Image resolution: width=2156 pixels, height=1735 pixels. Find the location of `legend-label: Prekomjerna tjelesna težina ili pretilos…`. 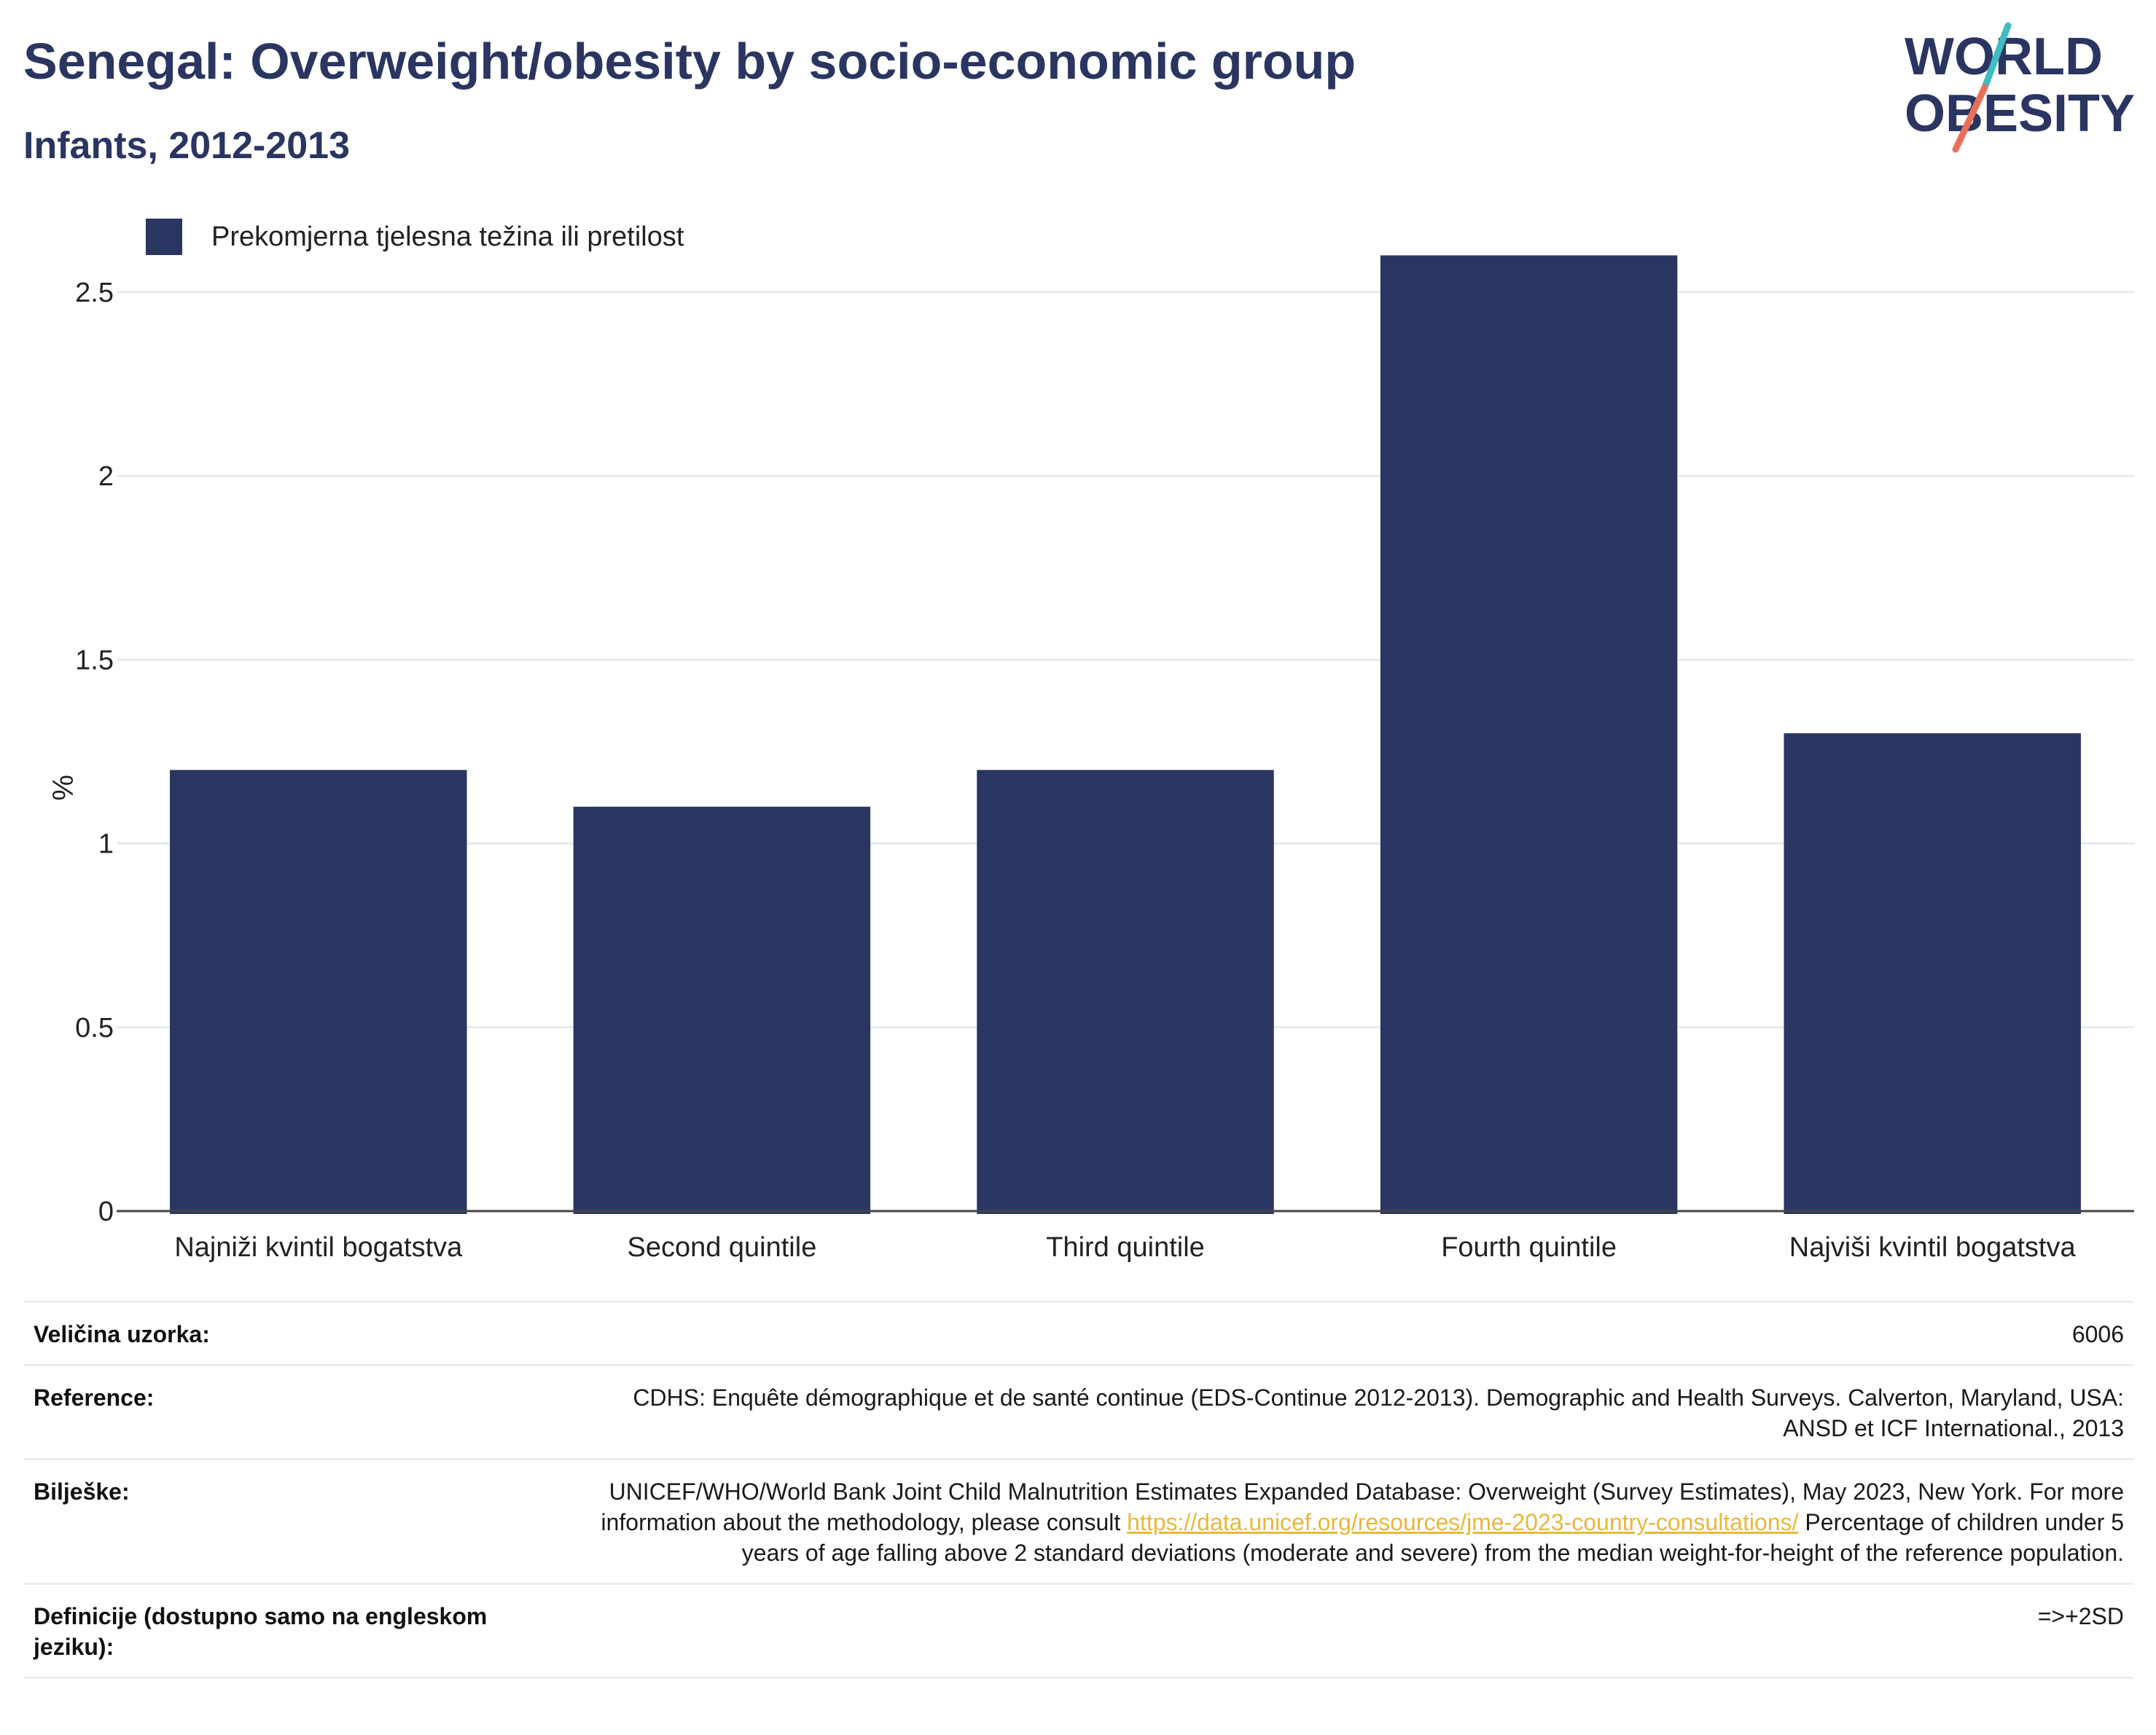

legend-label: Prekomjerna tjelesna težina ili pretilos… is located at coordinates (447, 236).